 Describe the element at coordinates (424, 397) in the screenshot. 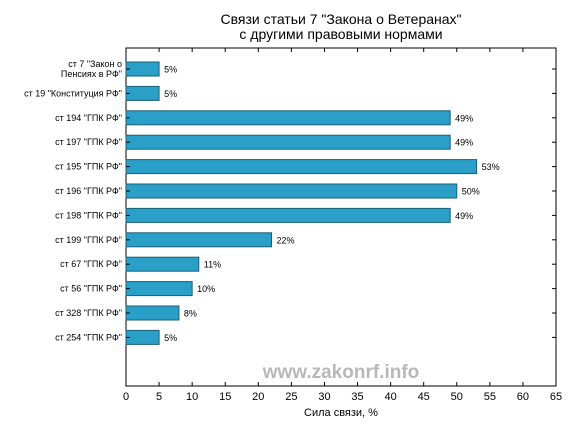

I see `x-tick-label: 45` at that location.